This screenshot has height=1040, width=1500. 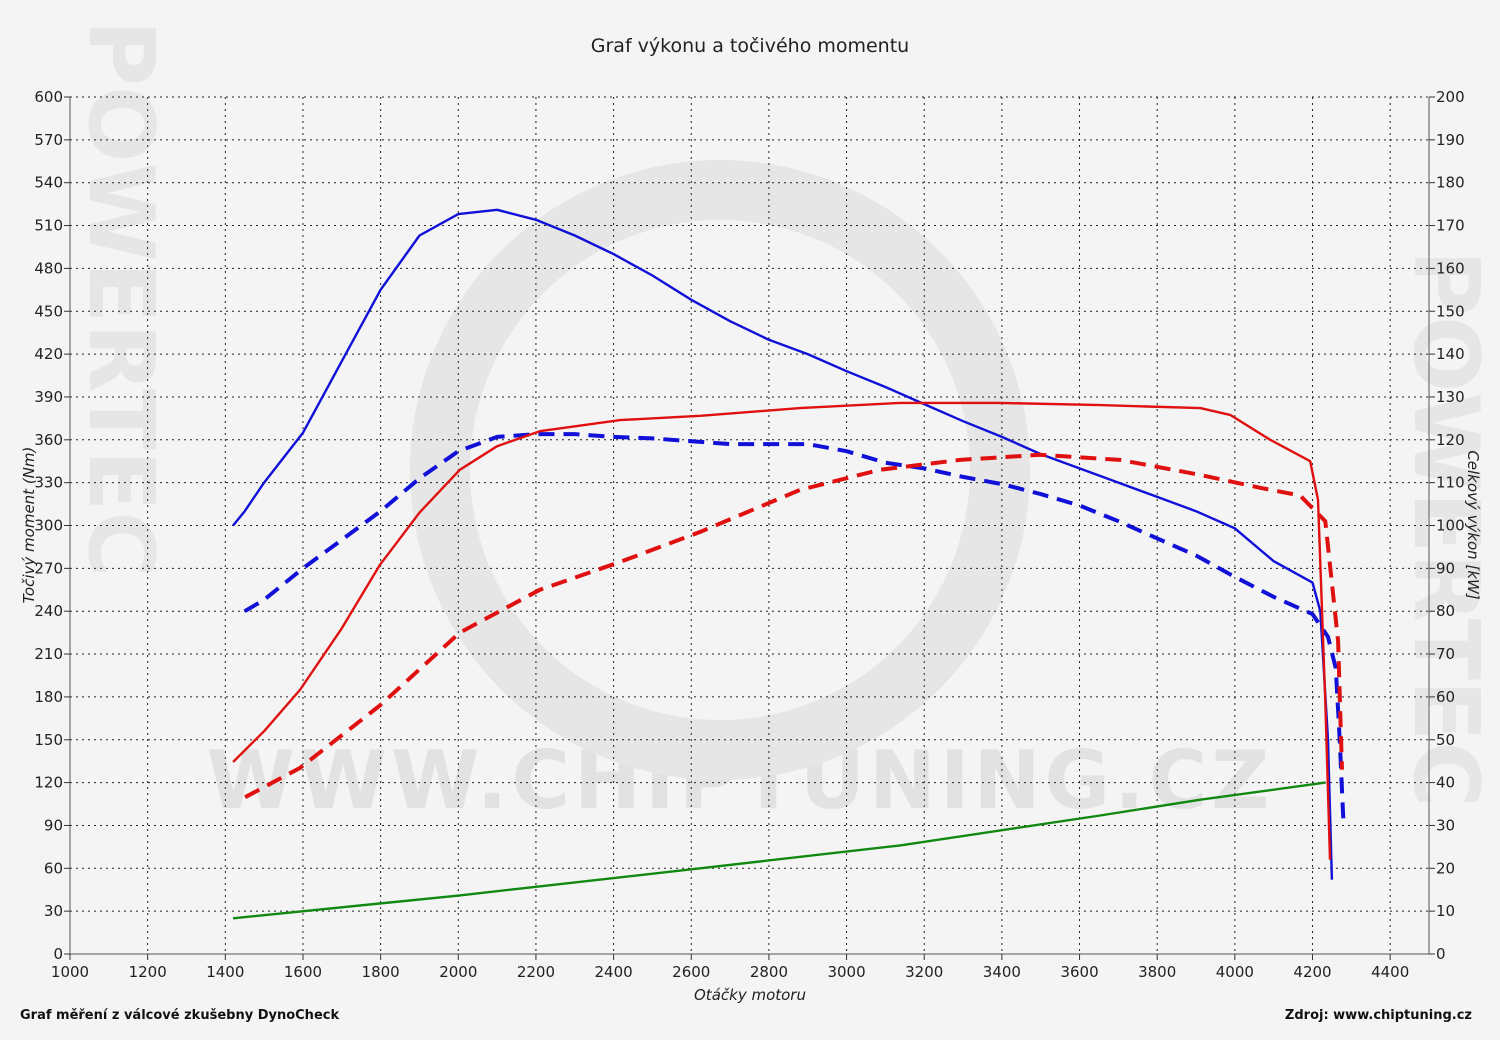 I want to click on x-axis-label: Otáčky motoru, so click(x=750, y=995).